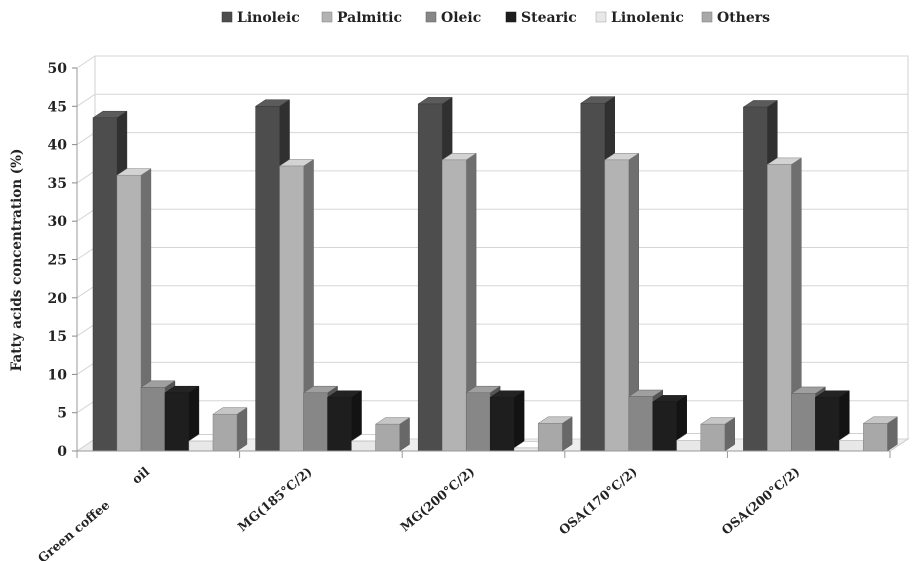 The width and height of the screenshot is (917, 561). What do you see at coordinates (58, 69) in the screenshot?
I see `y-tick-label: 50` at bounding box center [58, 69].